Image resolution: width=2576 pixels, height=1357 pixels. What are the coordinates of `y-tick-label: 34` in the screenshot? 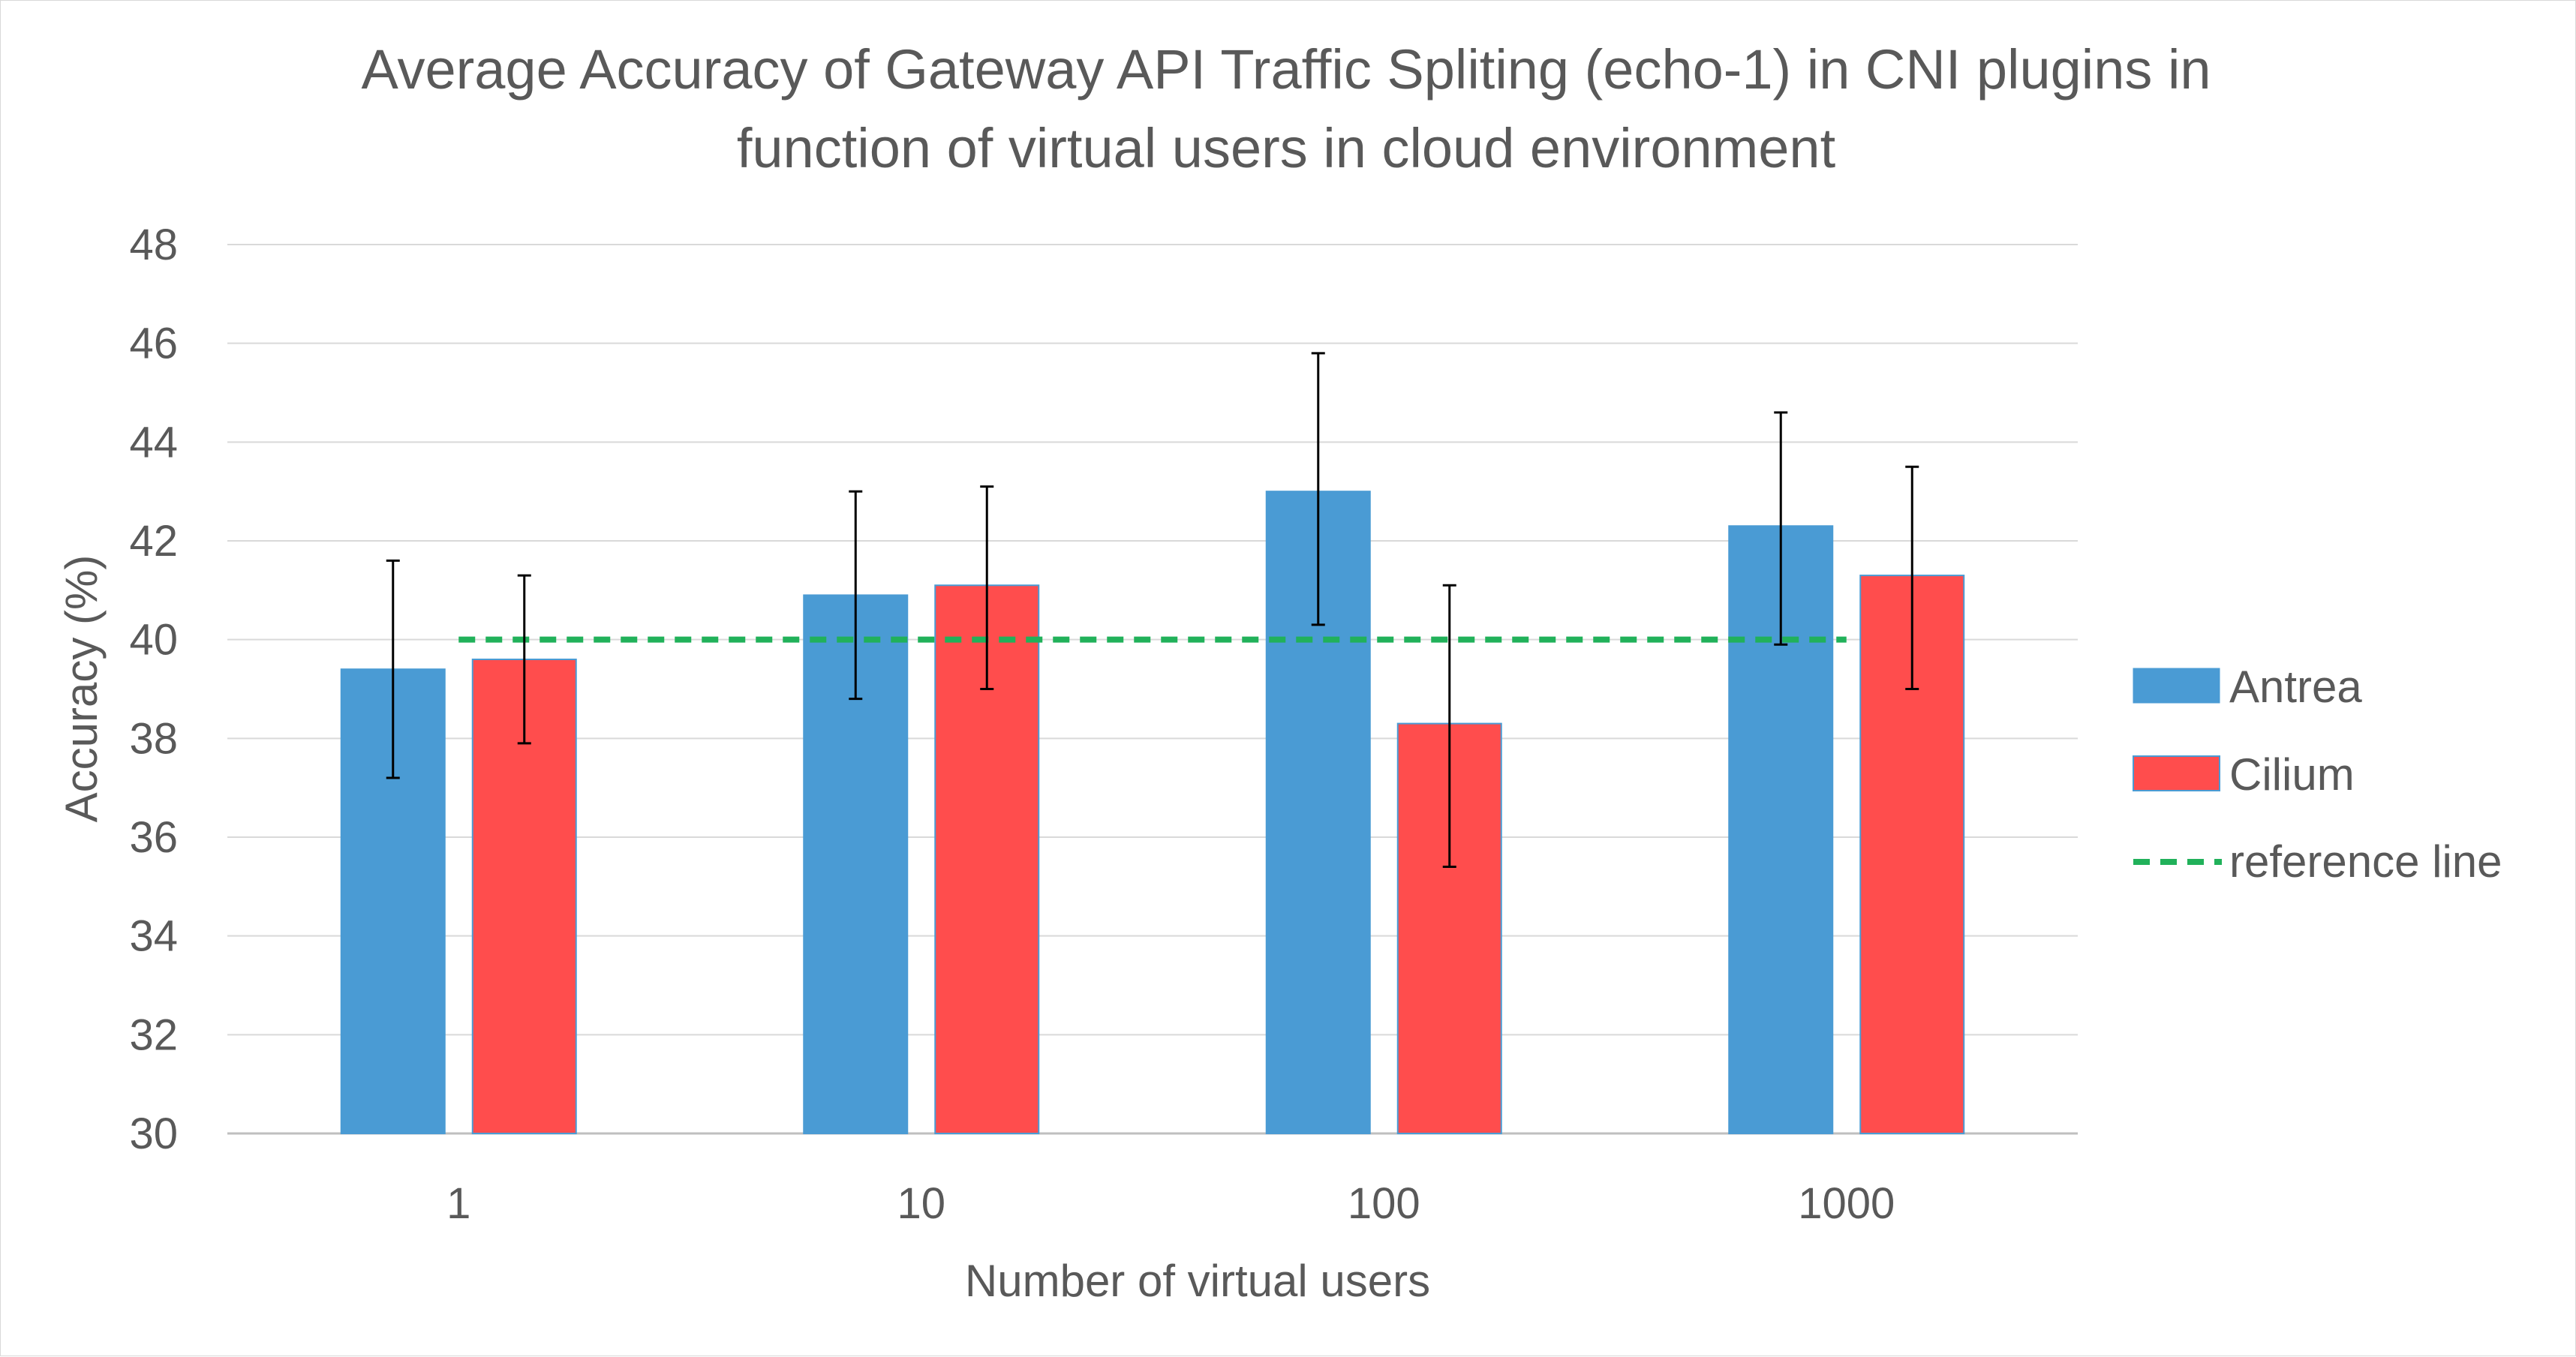 It's located at (153, 936).